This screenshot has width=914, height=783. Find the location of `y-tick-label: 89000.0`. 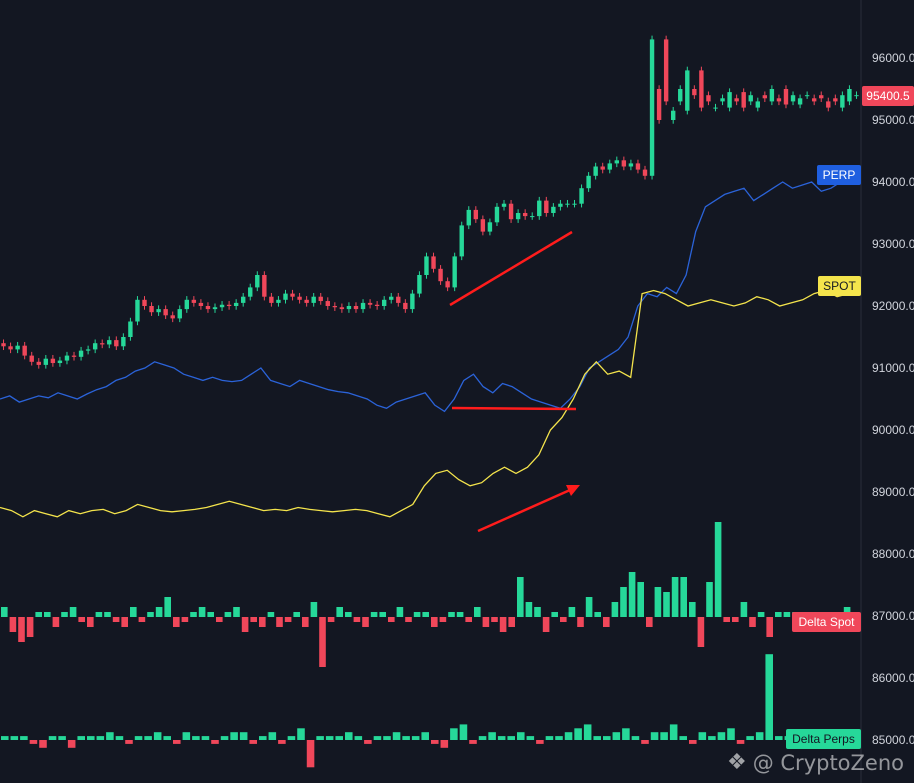

y-tick-label: 89000.0 is located at coordinates (893, 492).